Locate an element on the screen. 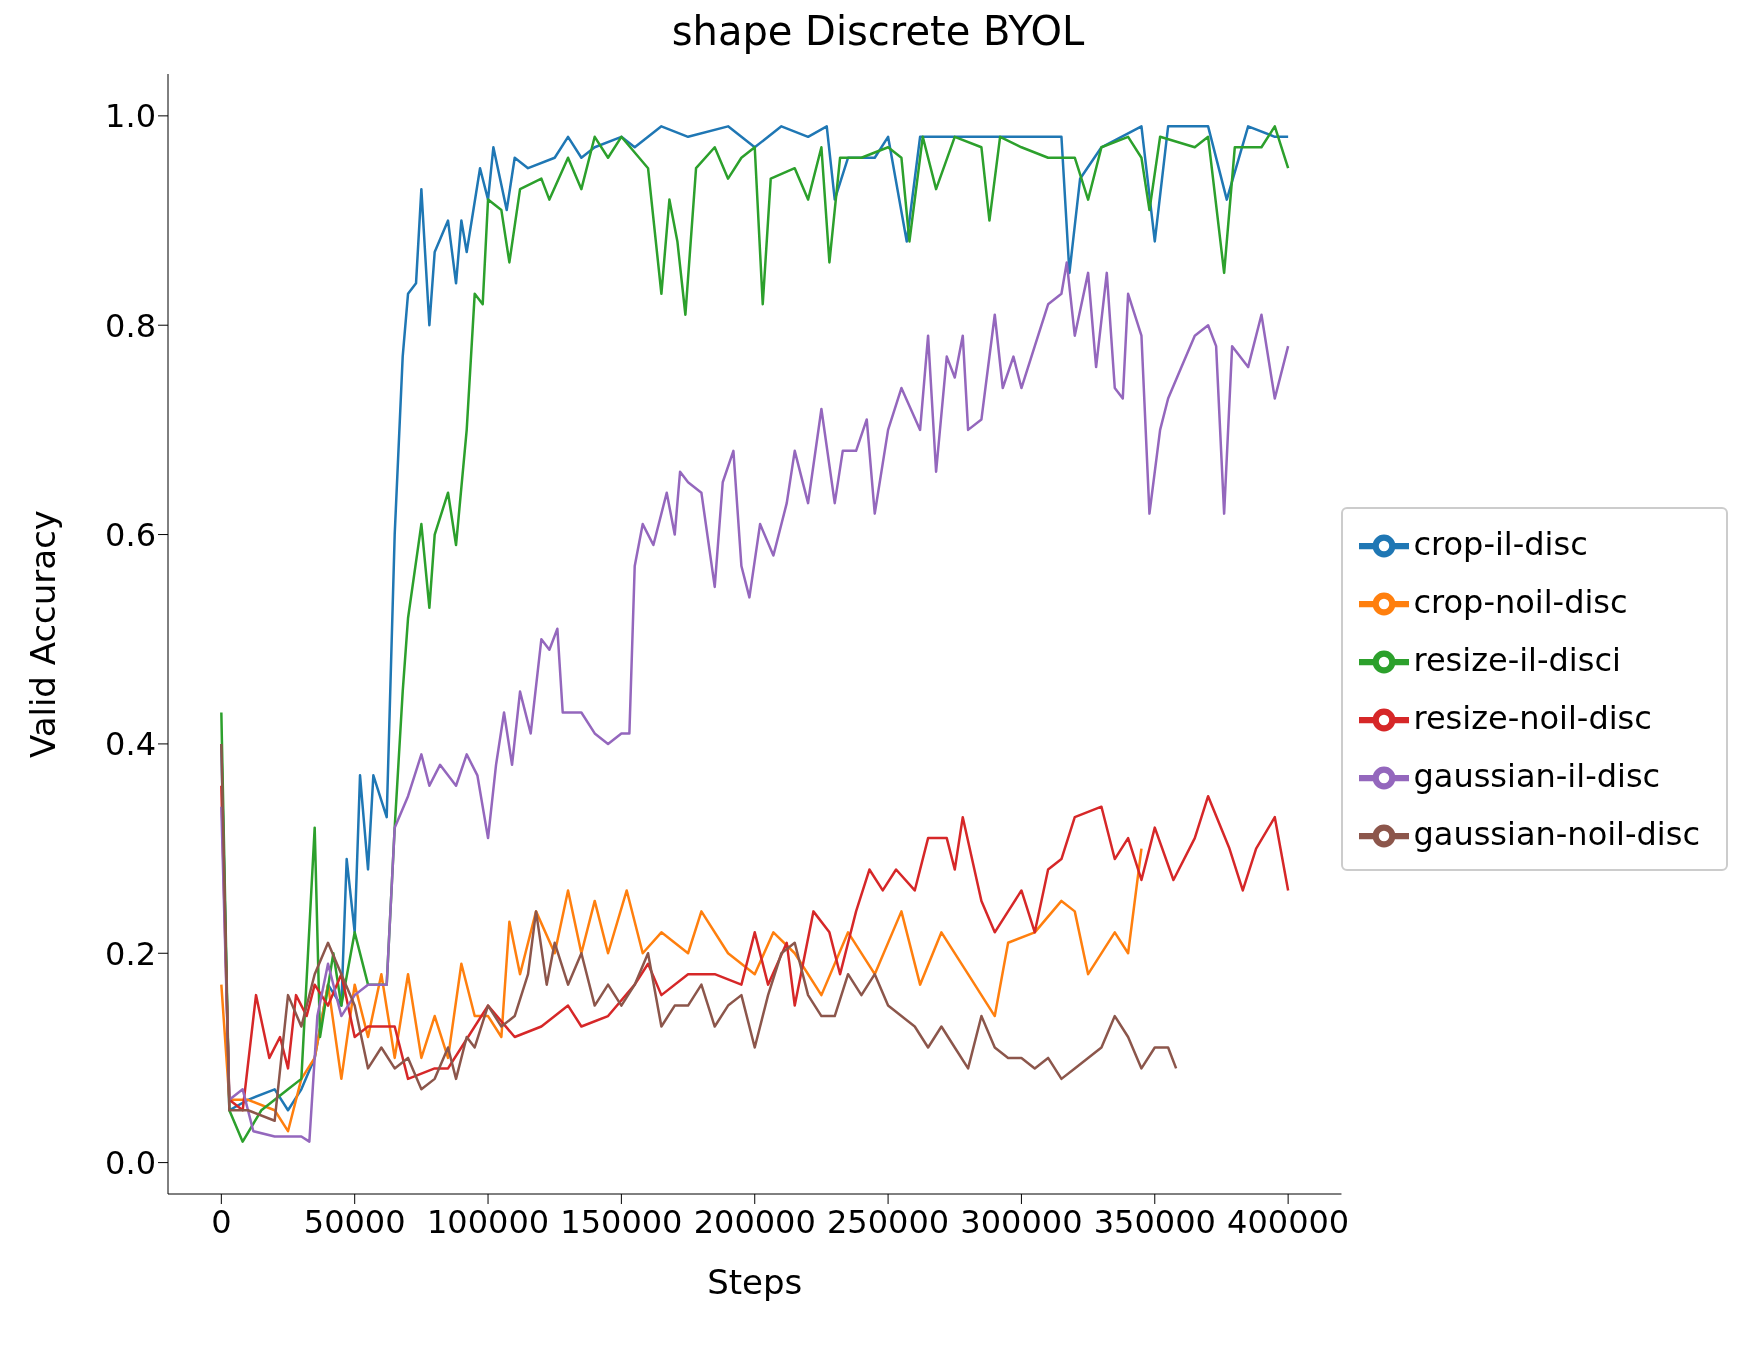 This screenshot has height=1361, width=1762. x-tick-label: 150000 is located at coordinates (621, 1221).